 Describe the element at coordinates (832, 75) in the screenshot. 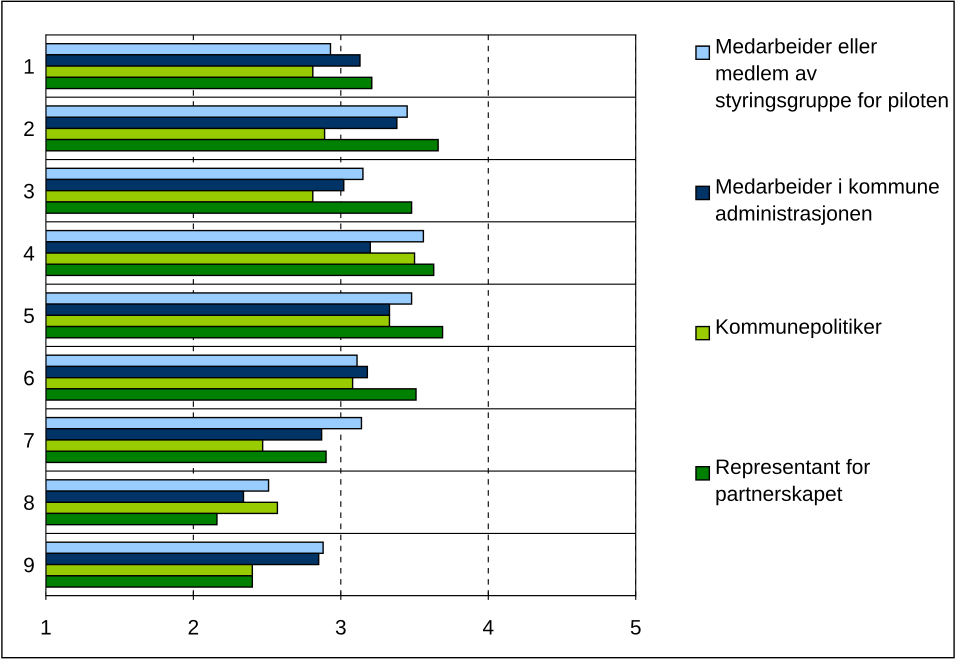

I see `legend-label: Medarbeider eller medlem av styringsgruppe for piloten` at that location.